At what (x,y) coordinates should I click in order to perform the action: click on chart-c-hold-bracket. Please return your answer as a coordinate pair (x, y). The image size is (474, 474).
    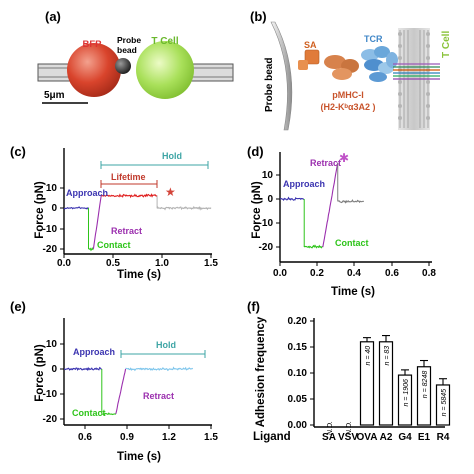
    Looking at the image, I should click on (154, 165).